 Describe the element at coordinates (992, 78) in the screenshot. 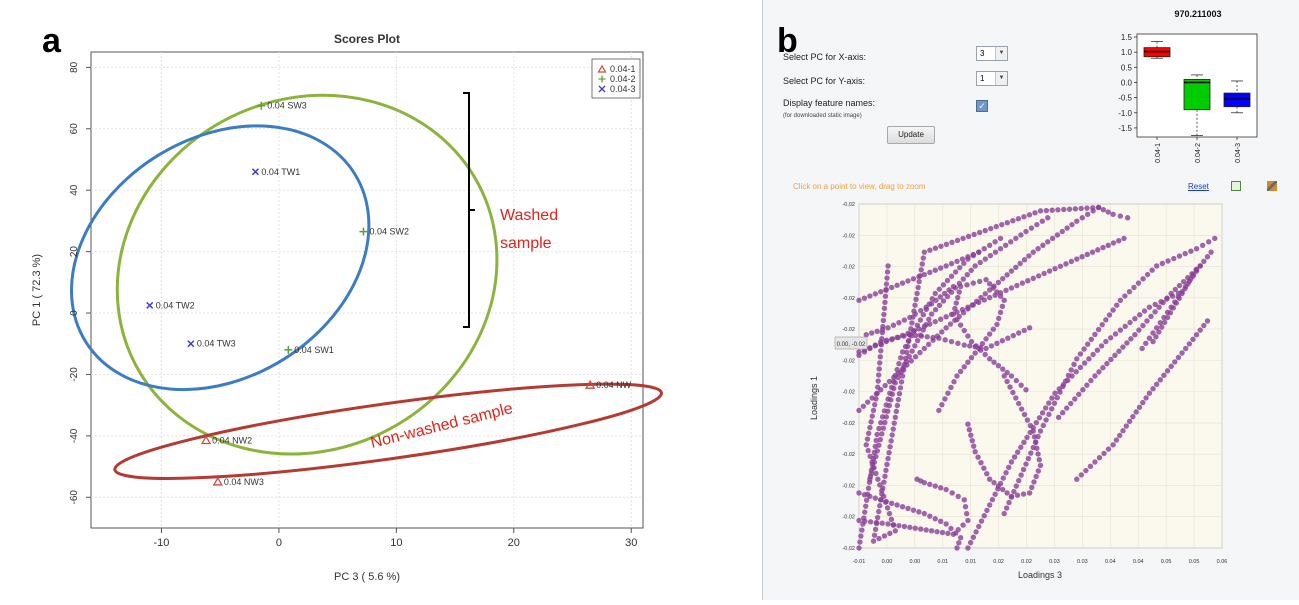

I see `y-axis-select: 1 ▼` at that location.